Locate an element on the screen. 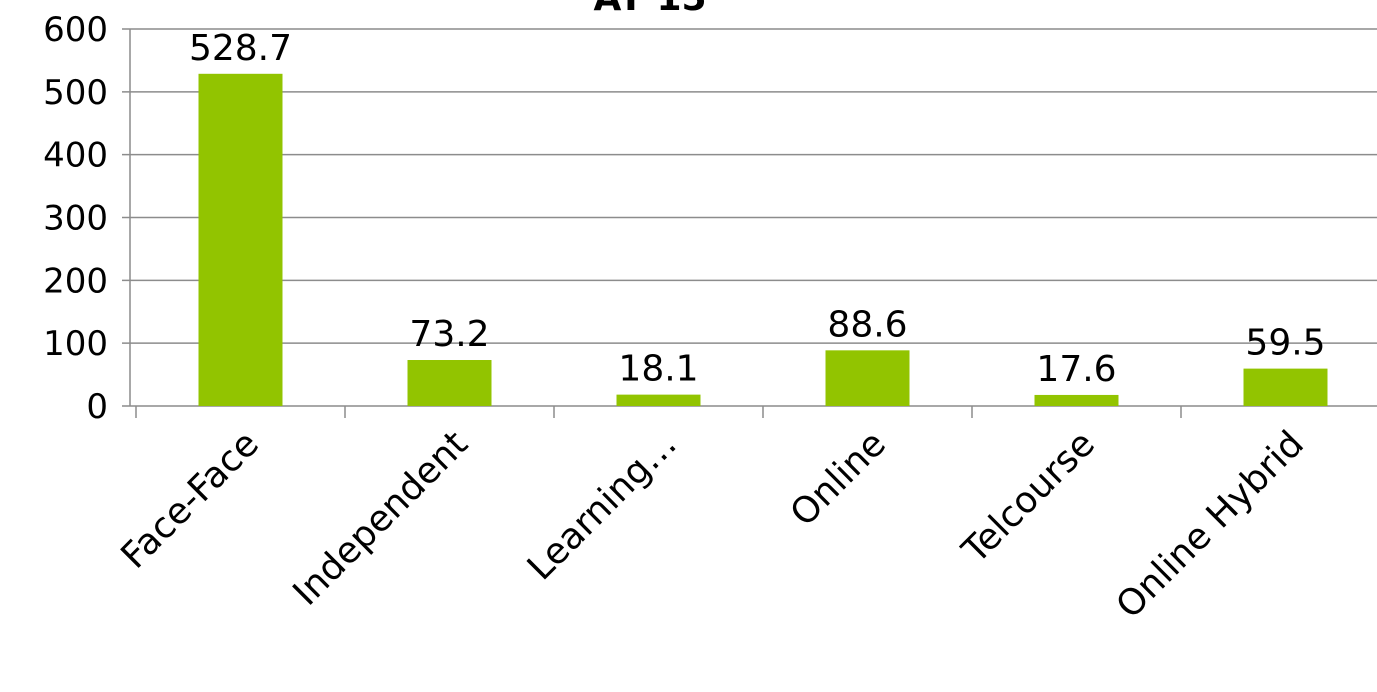 Image resolution: width=1377 pixels, height=692 pixels. y-tick-label: 400 is located at coordinates (75, 156).